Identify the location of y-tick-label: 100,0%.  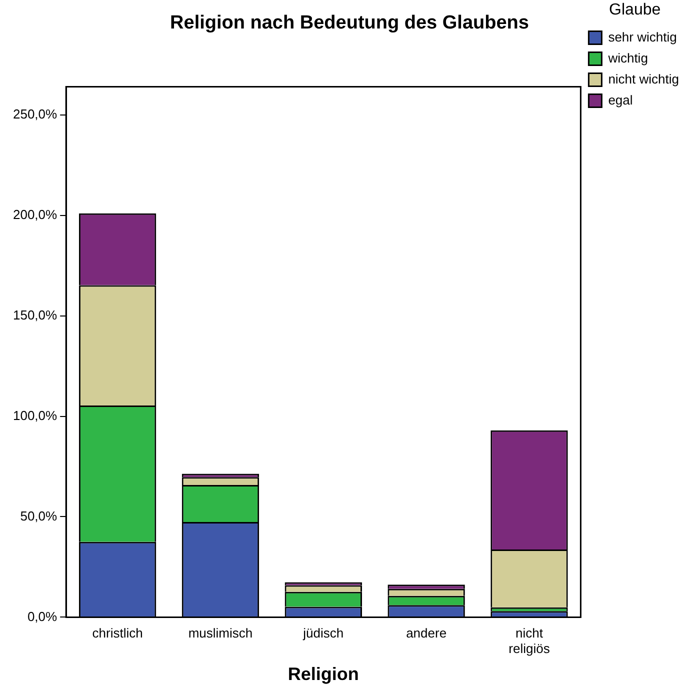
(35, 415).